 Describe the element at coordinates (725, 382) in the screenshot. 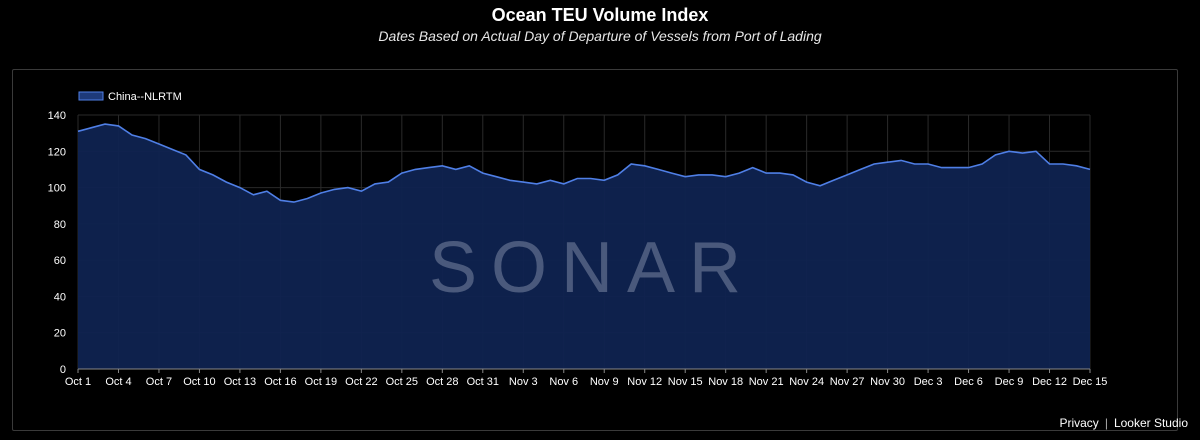

I see `x-tick-label: Nov 18` at that location.